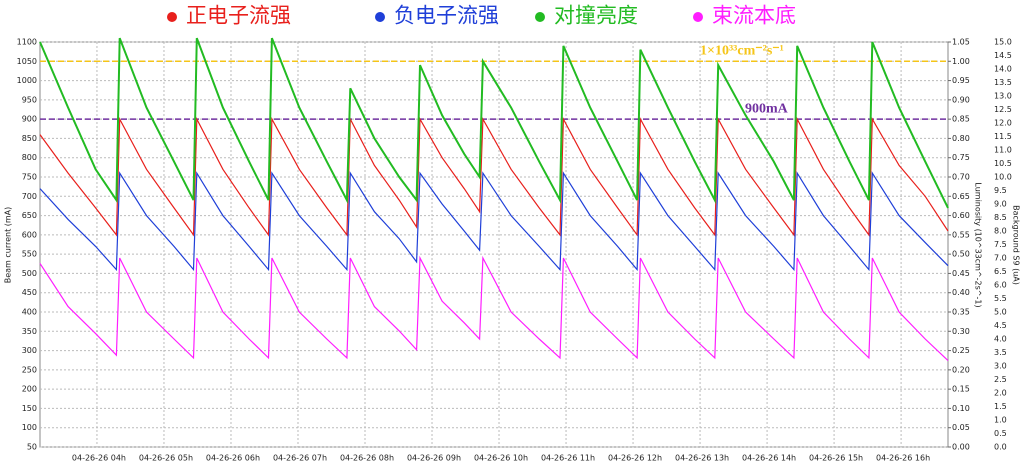 This screenshot has width=1024, height=466. I want to click on y-tick-label: 800, so click(29, 157).